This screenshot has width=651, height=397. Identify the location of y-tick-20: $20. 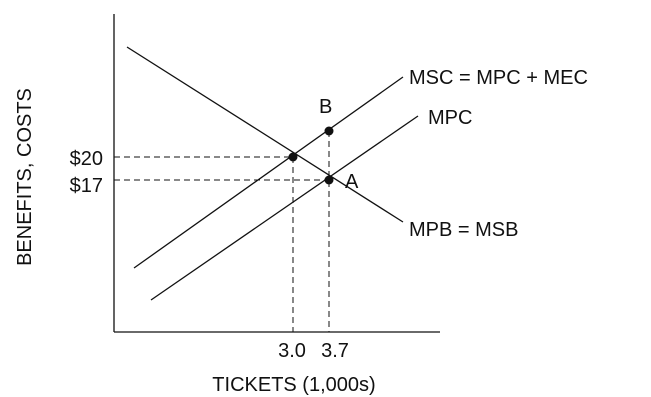
(86, 159).